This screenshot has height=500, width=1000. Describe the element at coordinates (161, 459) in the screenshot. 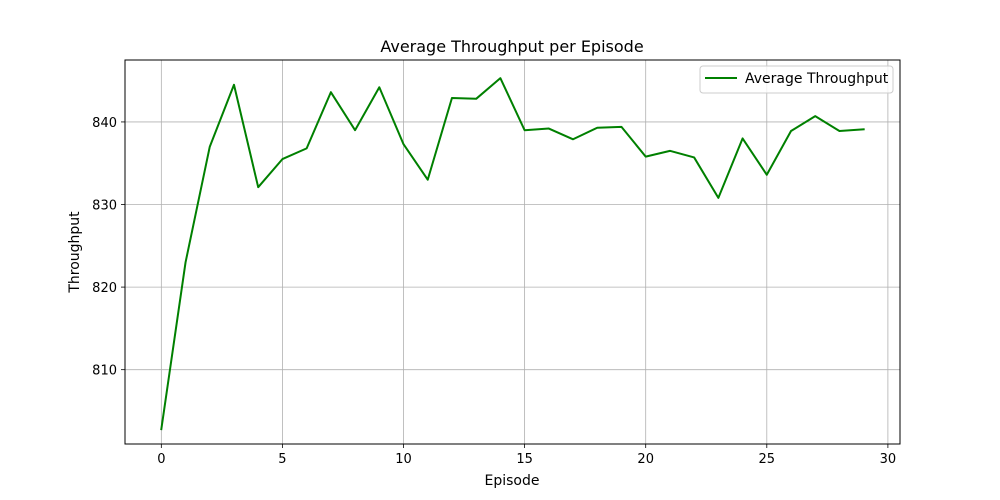

I see `x-tick-label: 0` at that location.